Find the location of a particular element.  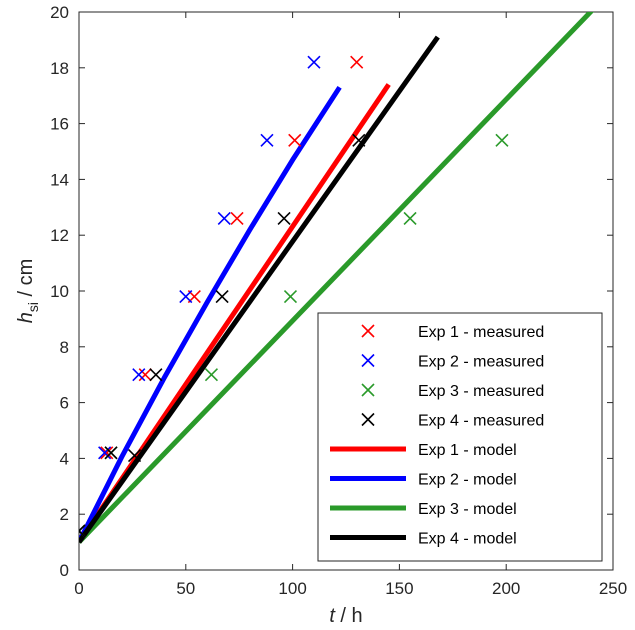

legend-label: Exp 3 - measured is located at coordinates (481, 391).